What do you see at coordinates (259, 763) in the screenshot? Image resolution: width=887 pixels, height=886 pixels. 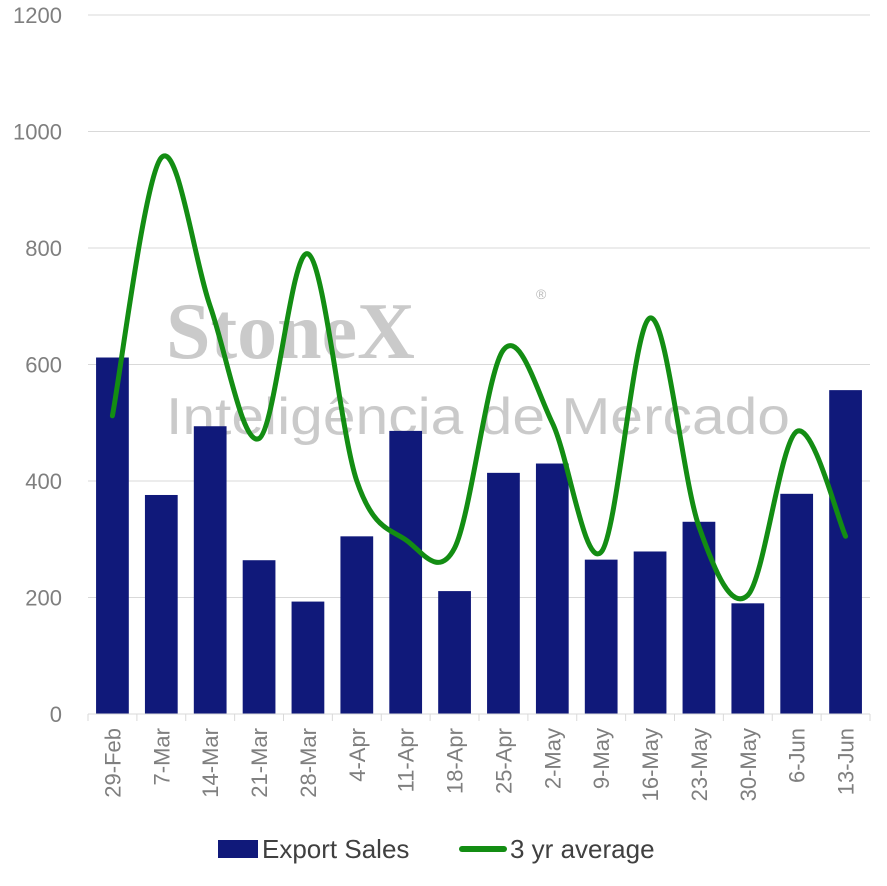 I see `x-tick-label: 21-Mar` at bounding box center [259, 763].